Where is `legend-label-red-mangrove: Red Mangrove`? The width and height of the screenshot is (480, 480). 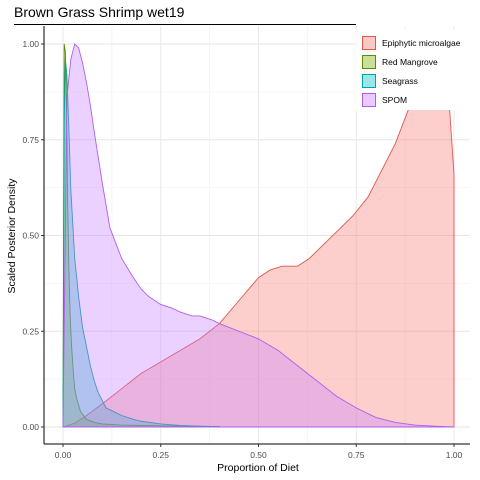
legend-label-red-mangrove: Red Mangrove is located at coordinates (410, 62).